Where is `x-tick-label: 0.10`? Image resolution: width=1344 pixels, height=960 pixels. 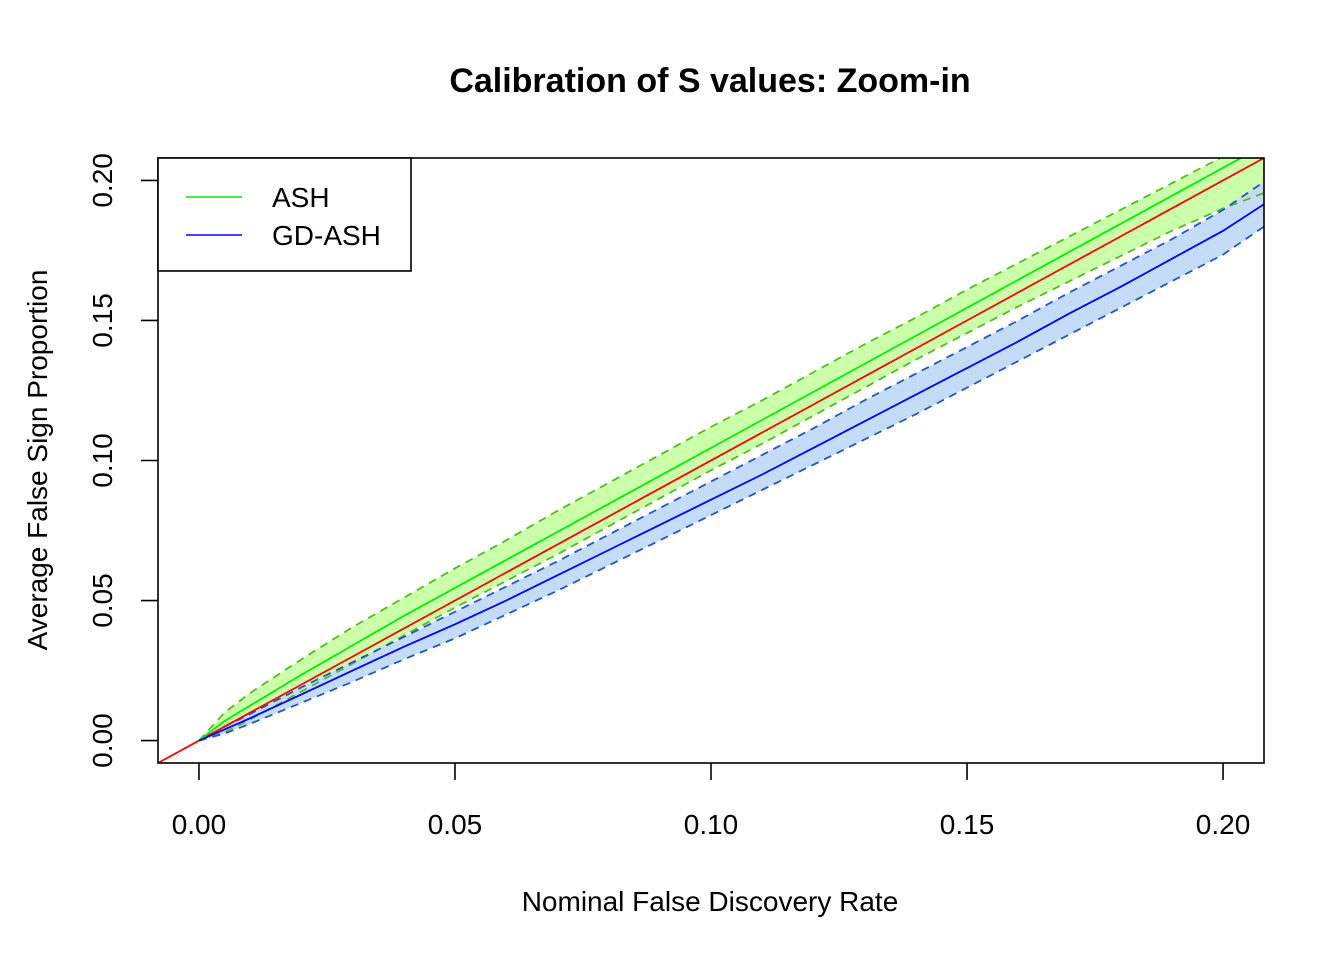 x-tick-label: 0.10 is located at coordinates (711, 824).